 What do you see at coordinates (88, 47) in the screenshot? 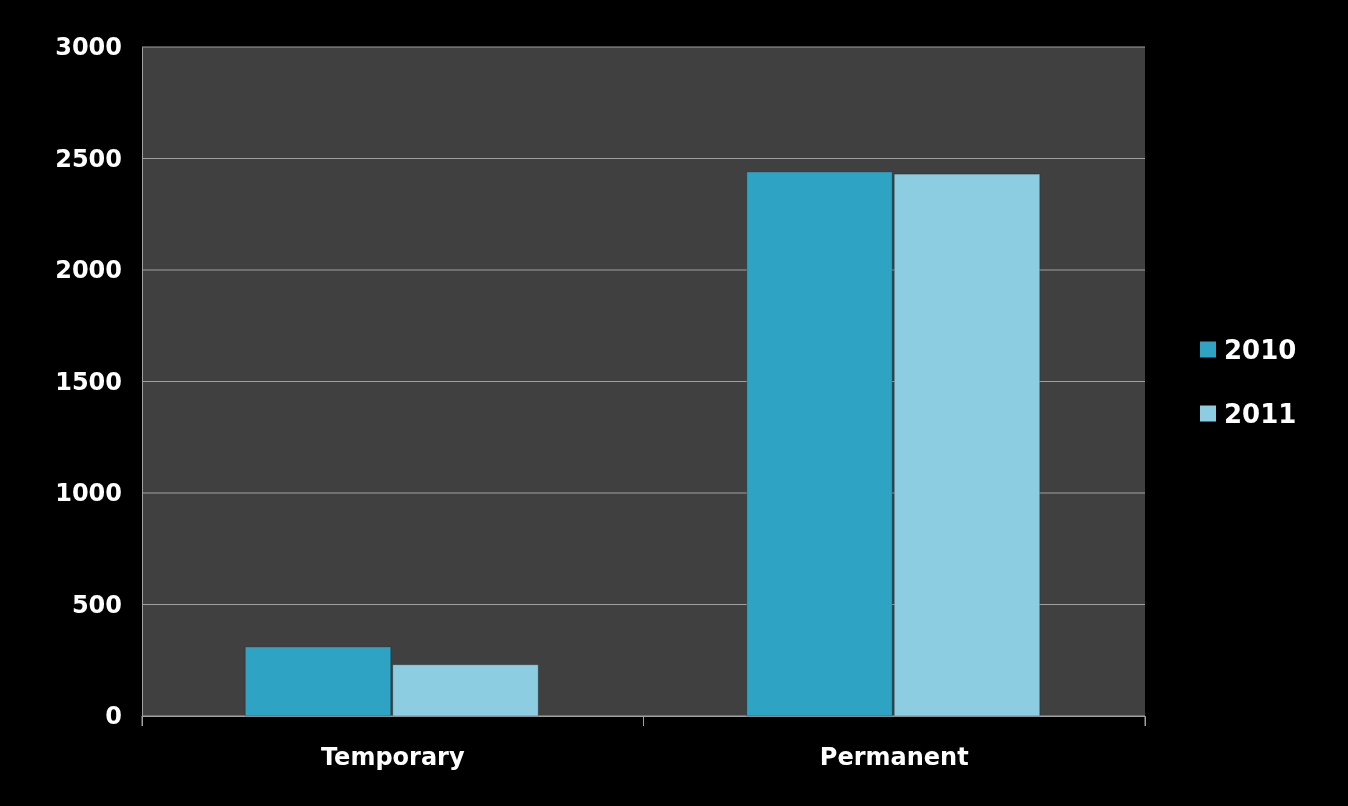
I see `y-tick-label: 3000` at bounding box center [88, 47].